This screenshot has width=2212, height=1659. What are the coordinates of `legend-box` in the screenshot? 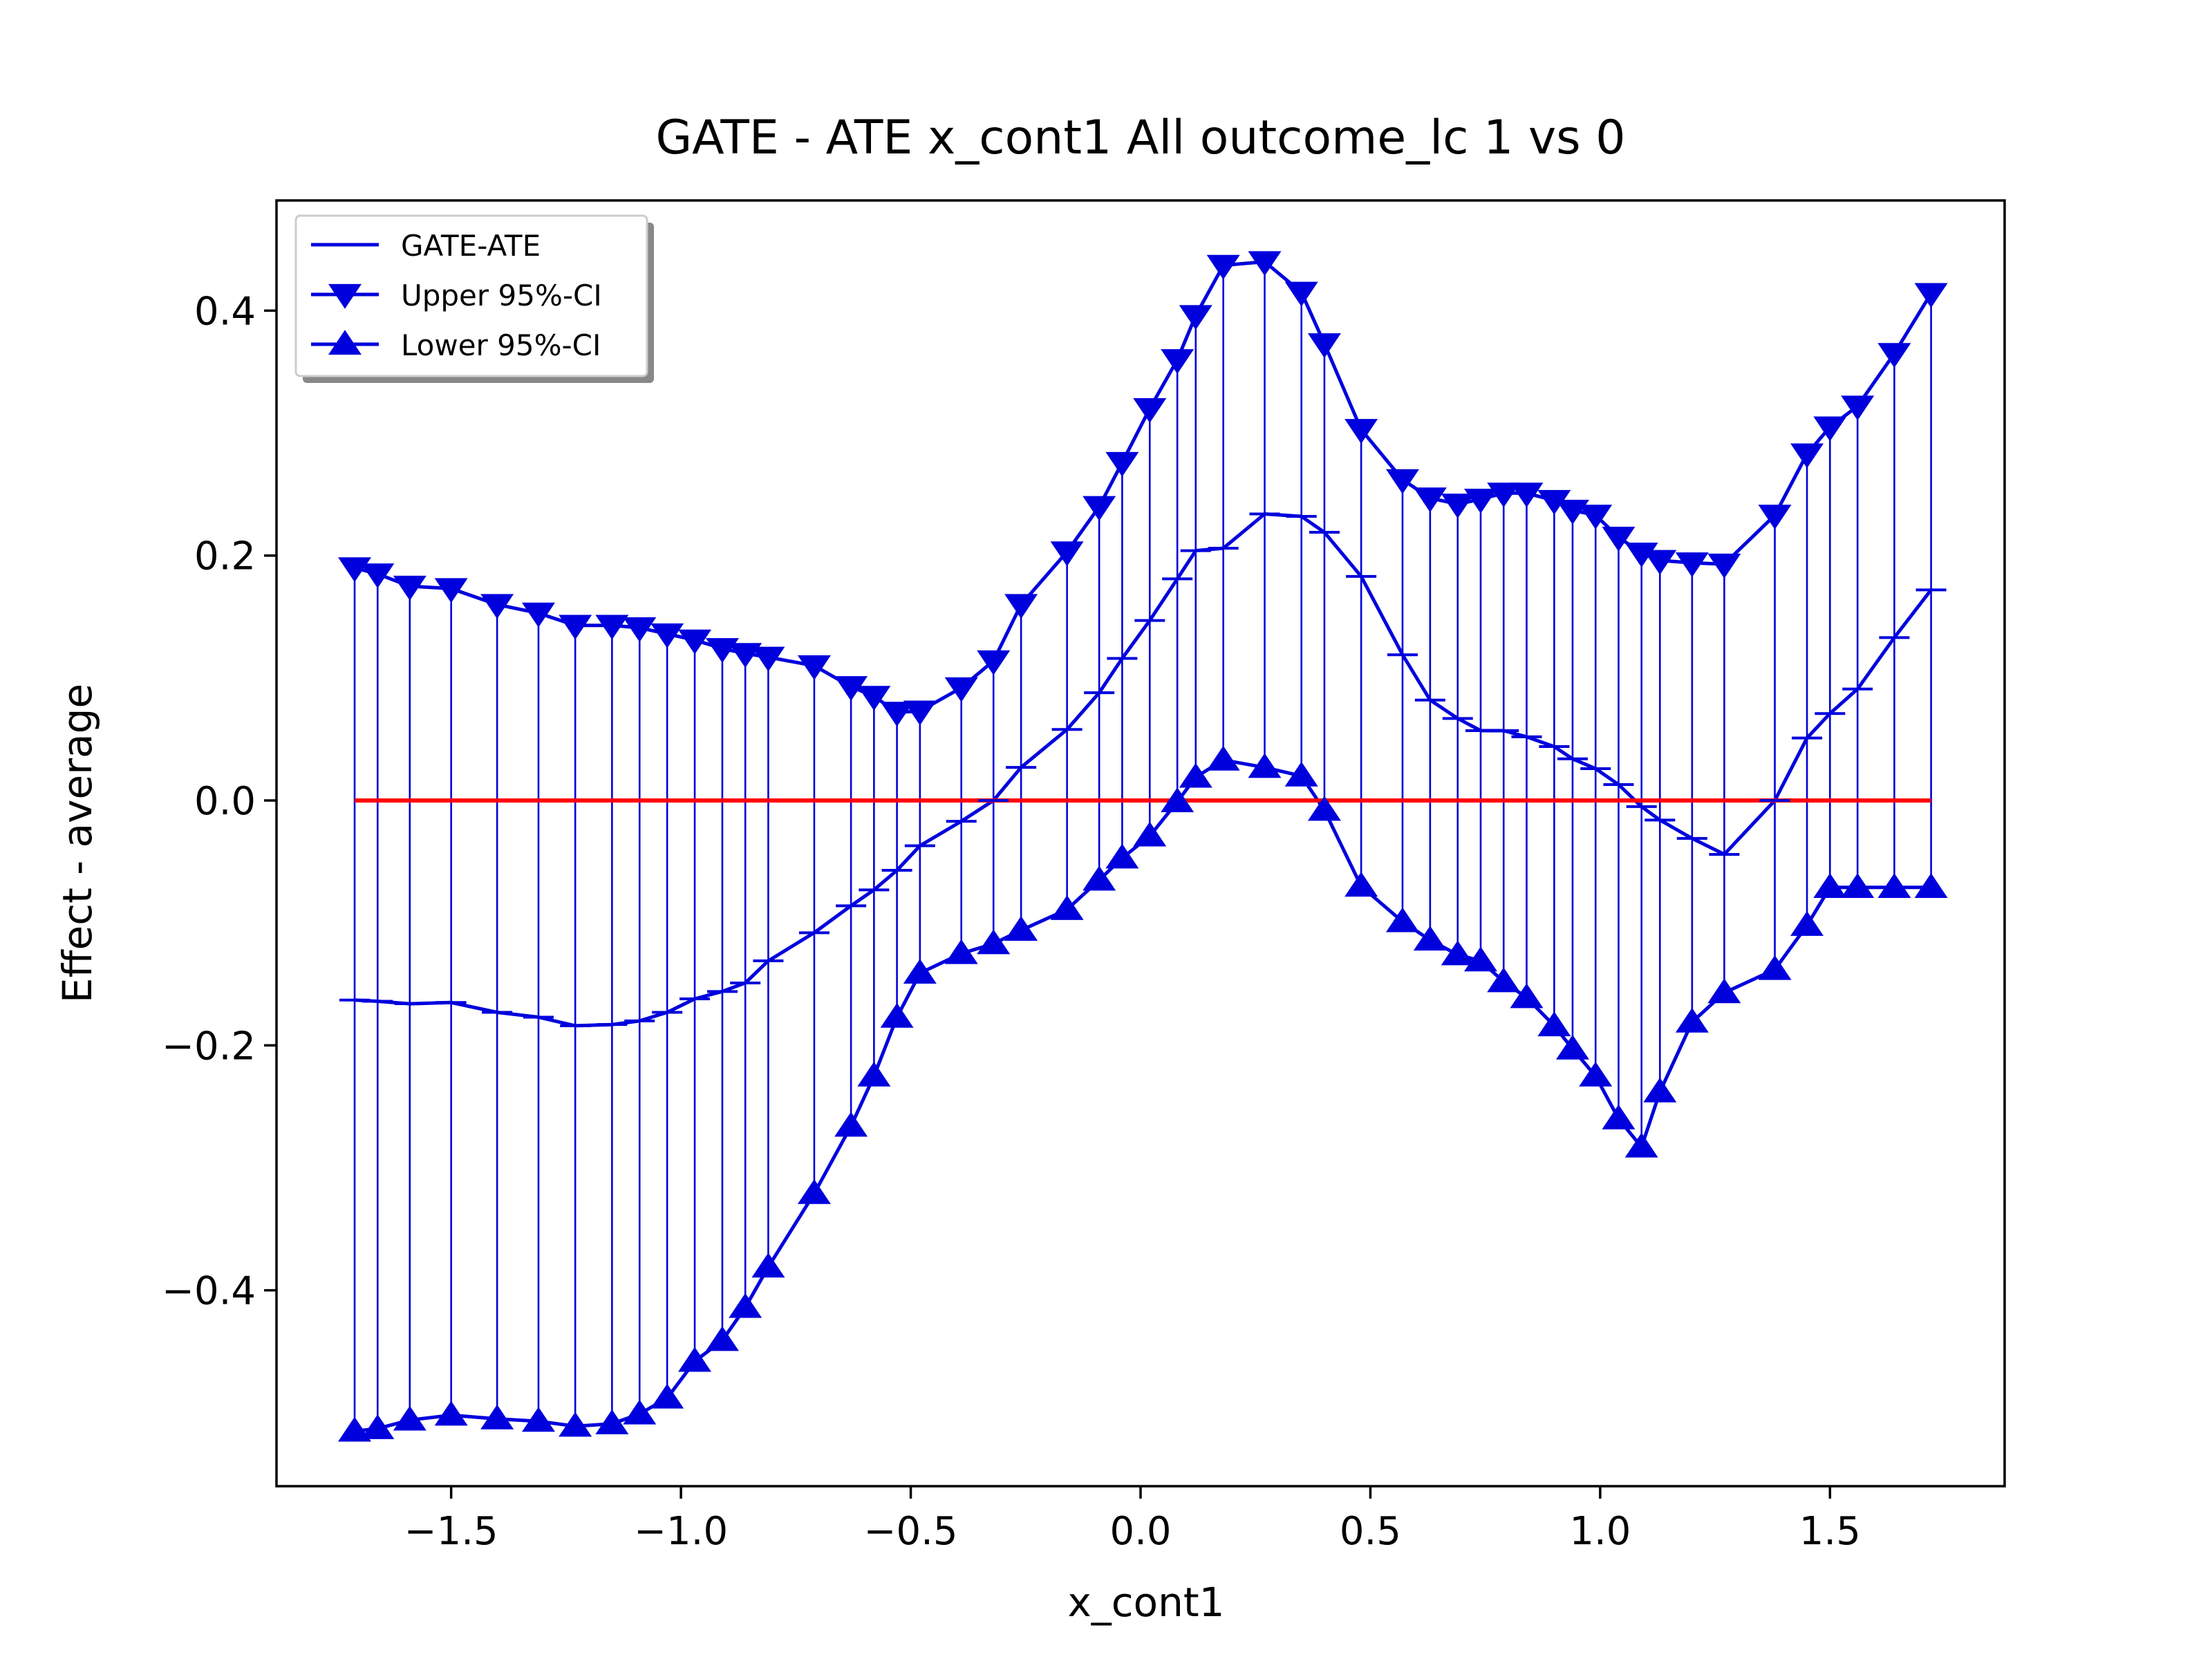 It's located at (471, 296).